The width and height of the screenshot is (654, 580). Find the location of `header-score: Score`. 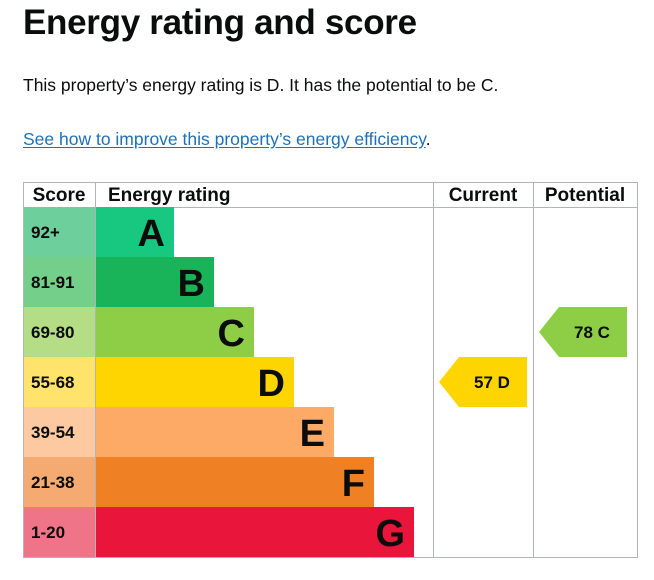

header-score: Score is located at coordinates (59, 195).